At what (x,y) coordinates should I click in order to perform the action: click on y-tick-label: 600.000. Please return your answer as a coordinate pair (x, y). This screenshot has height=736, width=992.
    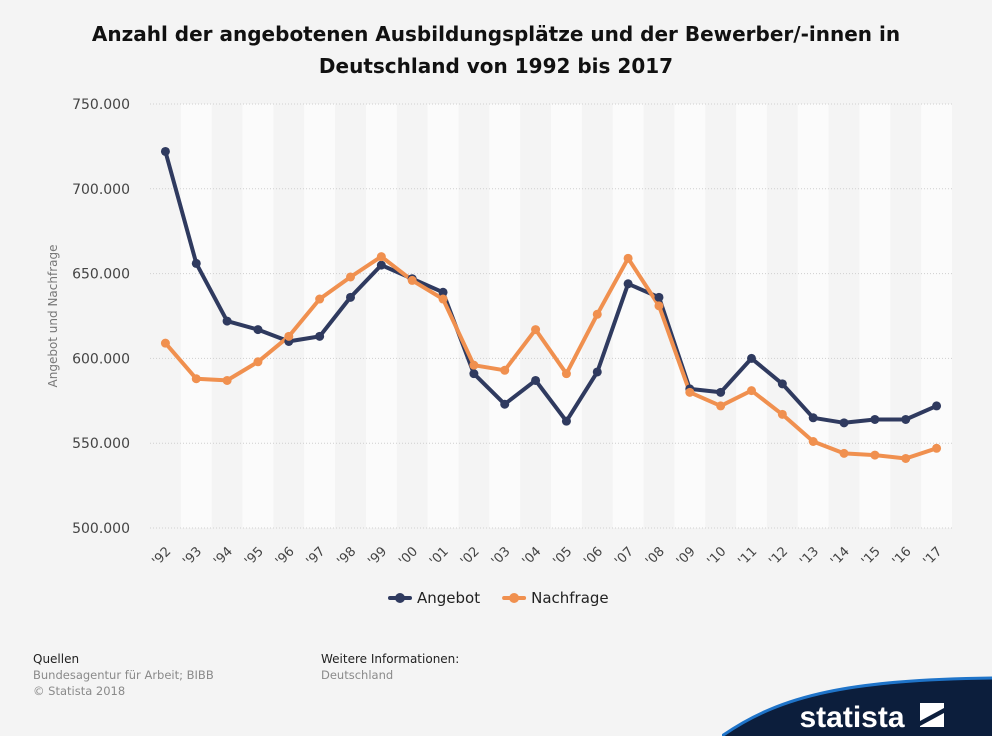
    Looking at the image, I should click on (101, 359).